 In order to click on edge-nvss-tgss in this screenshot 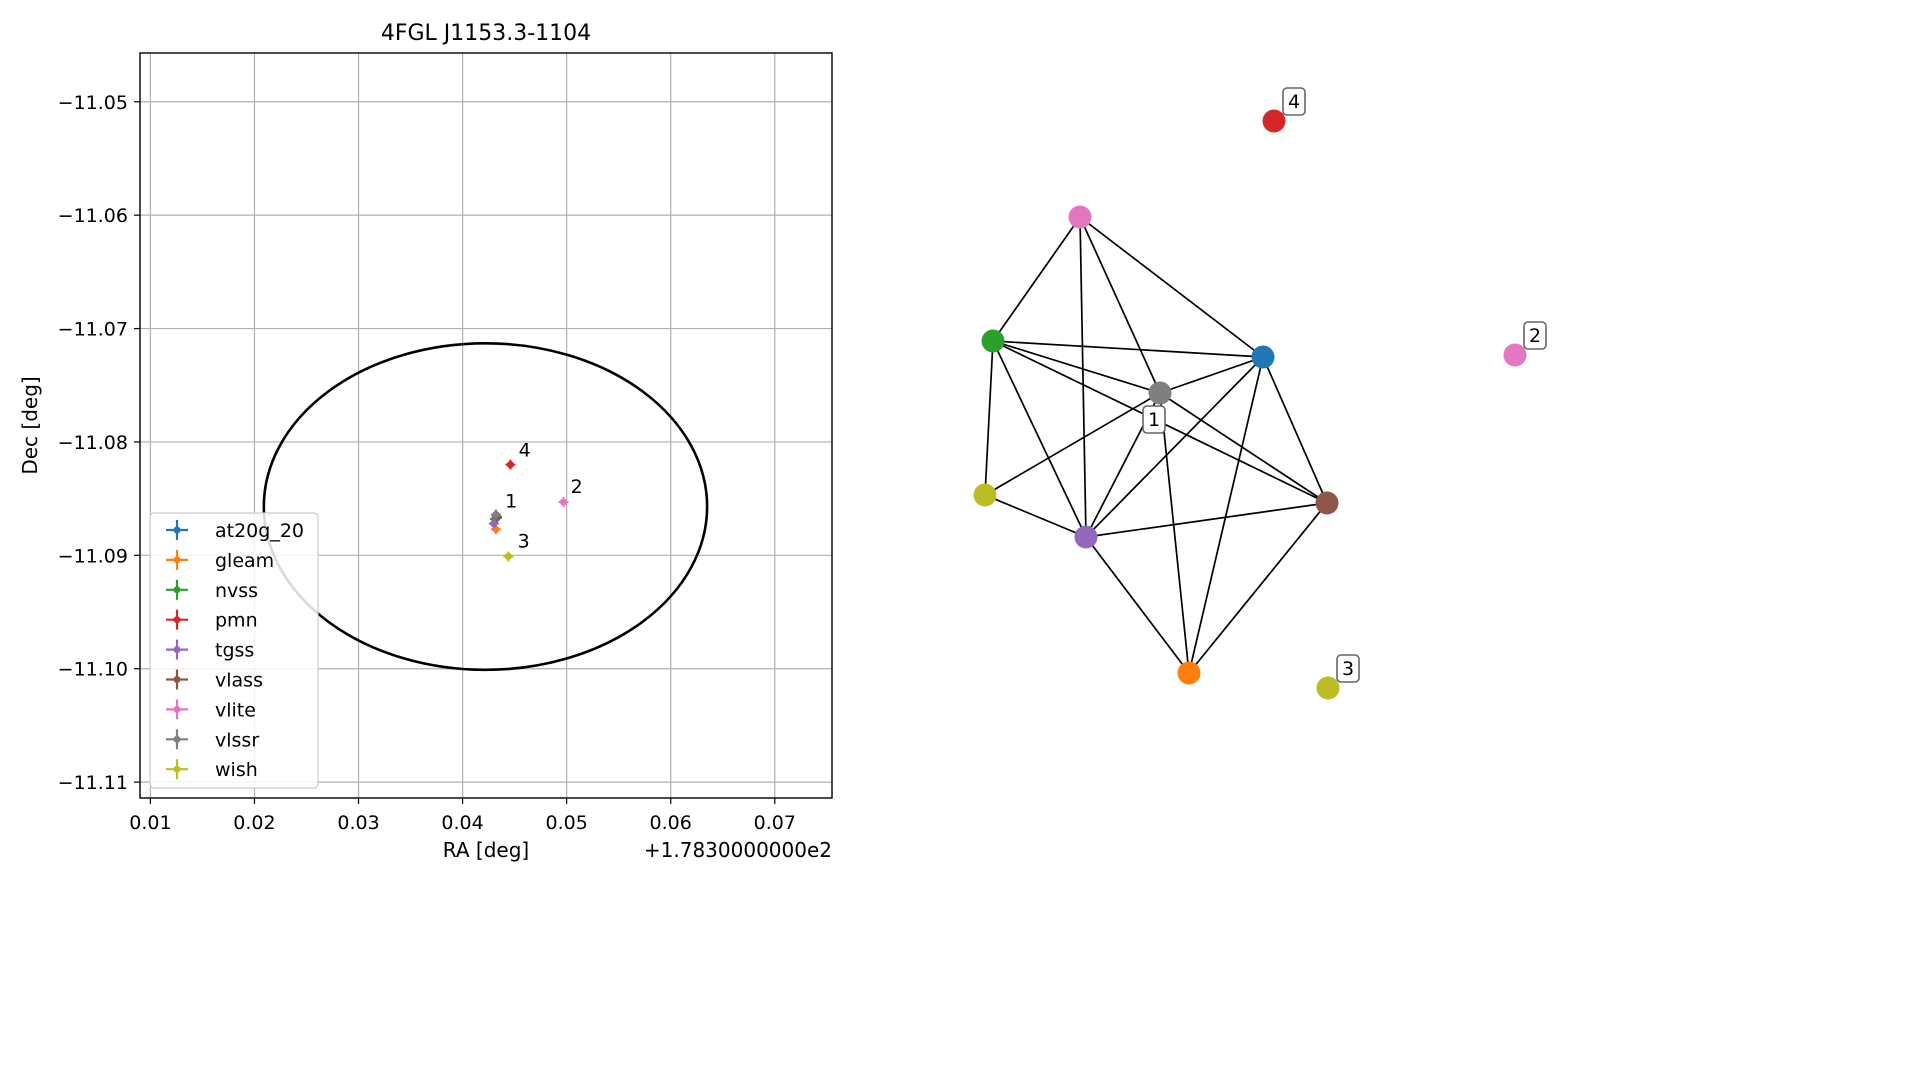, I will do `click(1039, 439)`.